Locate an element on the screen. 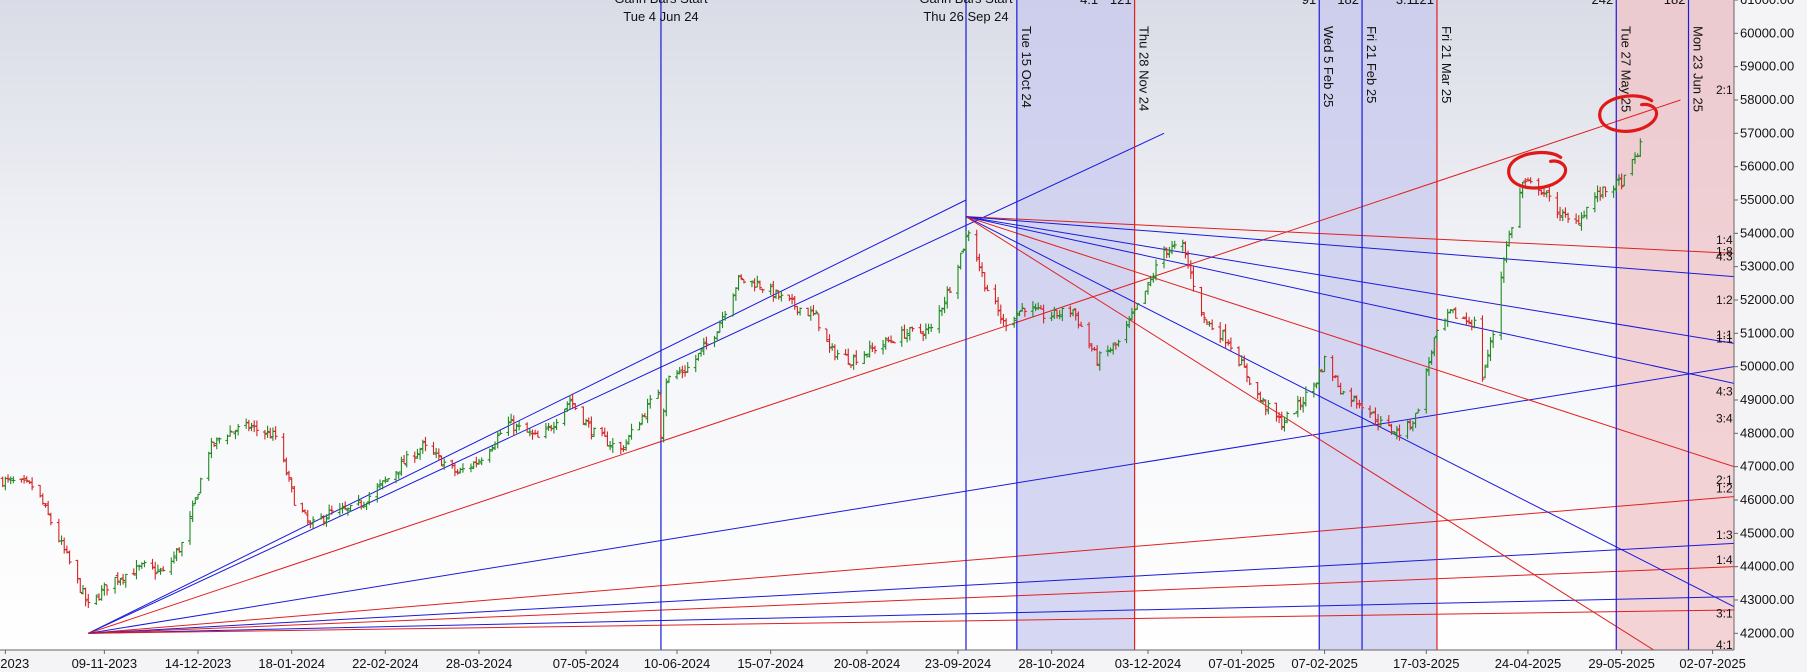 The height and width of the screenshot is (672, 1807). x-tick-label: 18-01-2024 is located at coordinates (291, 663).